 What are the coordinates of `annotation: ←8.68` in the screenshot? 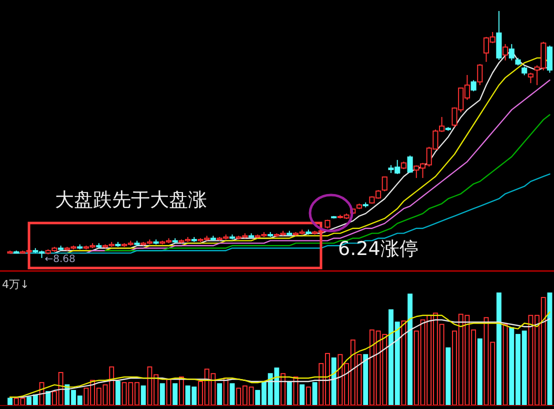 It's located at (60, 259).